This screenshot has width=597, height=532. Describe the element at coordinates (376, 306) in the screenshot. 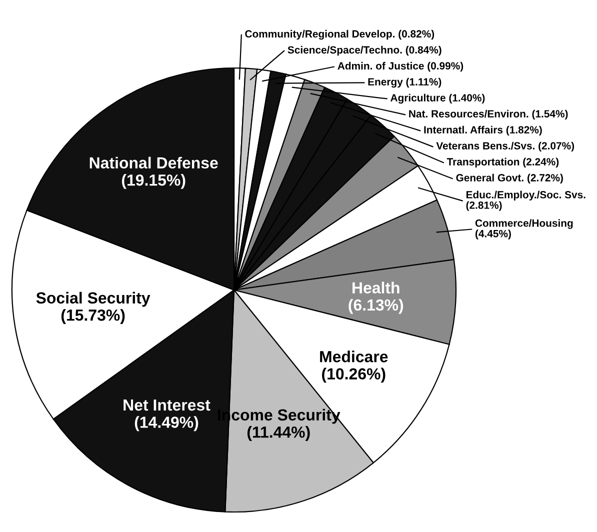

I see `data-label: (6.13%)` at that location.